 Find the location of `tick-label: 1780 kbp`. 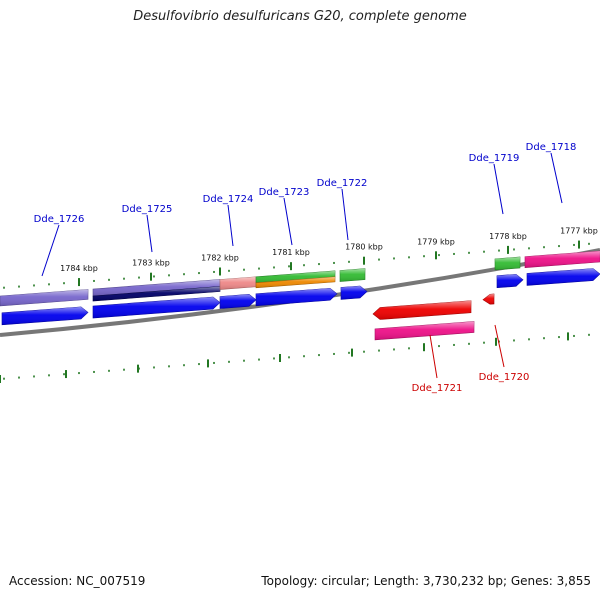

tick-label: 1780 kbp is located at coordinates (364, 247).